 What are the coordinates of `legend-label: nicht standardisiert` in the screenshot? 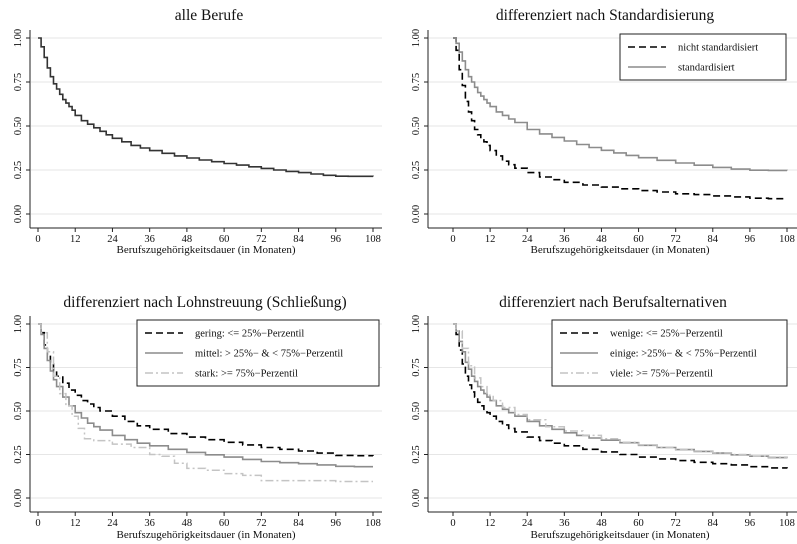 It's located at (718, 48).